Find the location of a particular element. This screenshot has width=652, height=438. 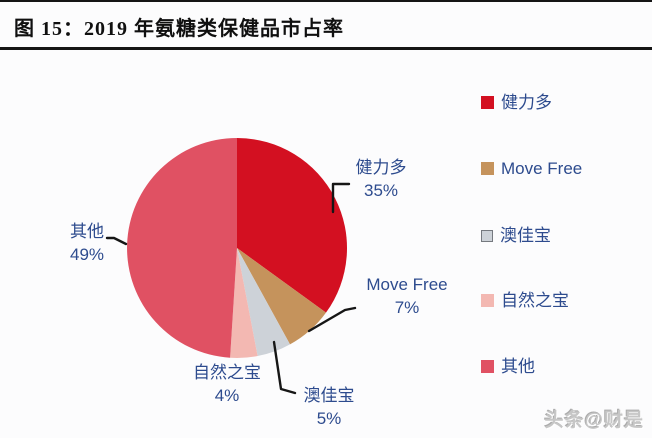

callout-ziranzhibao: 自然之宝 4% is located at coordinates (227, 384).